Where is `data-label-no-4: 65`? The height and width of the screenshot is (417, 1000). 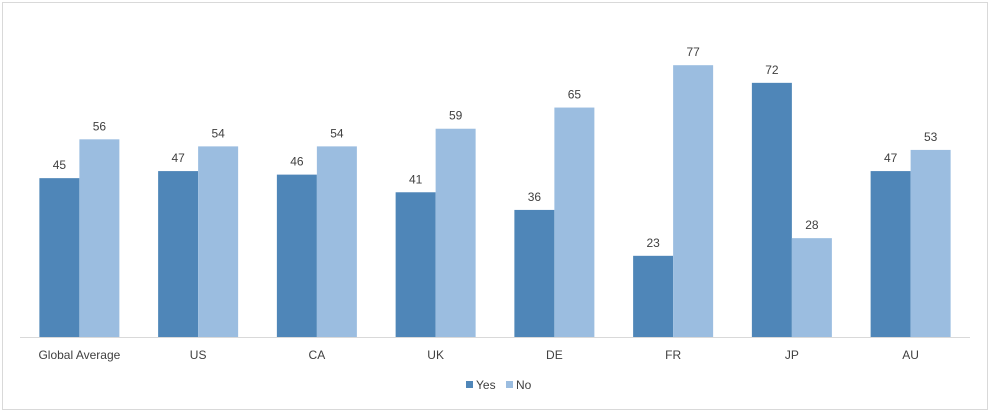 data-label-no-4: 65 is located at coordinates (575, 95).